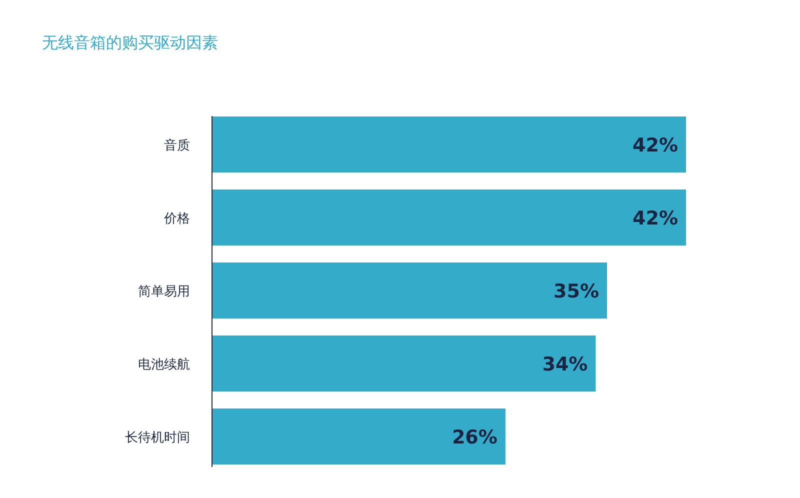  I want to click on y-tick-label: 电池续航, so click(164, 365).